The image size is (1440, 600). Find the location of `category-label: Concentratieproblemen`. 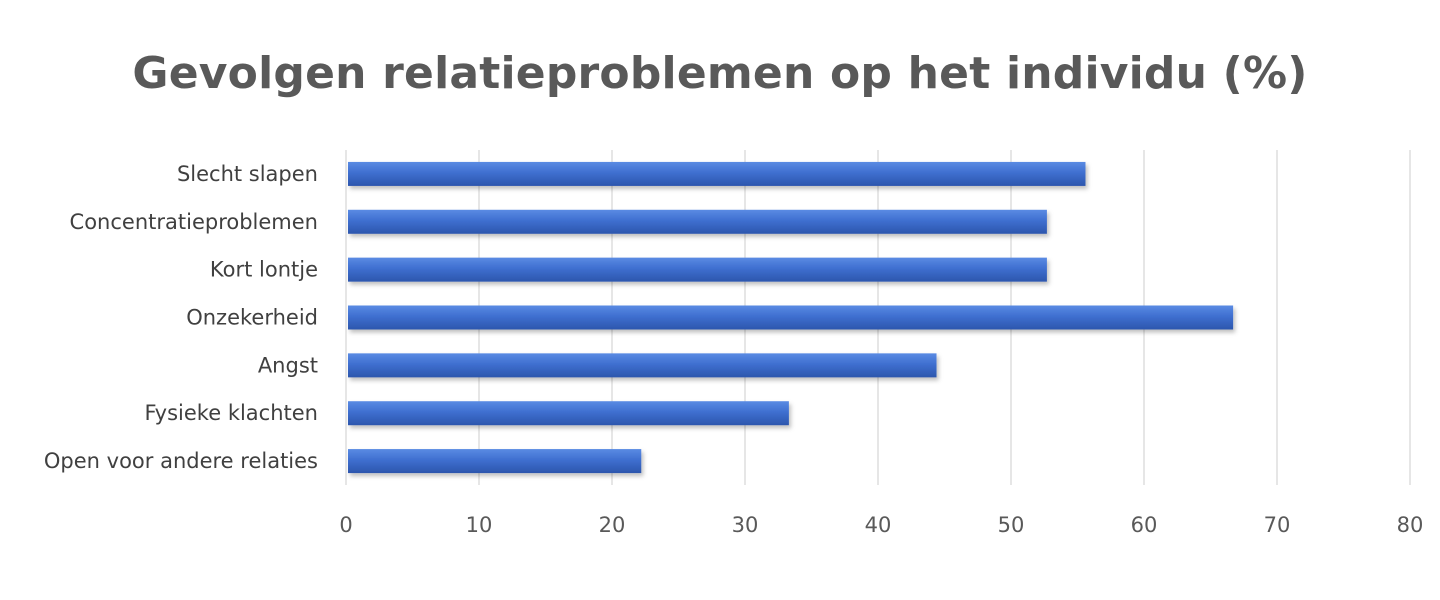

category-label: Concentratieproblemen is located at coordinates (194, 222).